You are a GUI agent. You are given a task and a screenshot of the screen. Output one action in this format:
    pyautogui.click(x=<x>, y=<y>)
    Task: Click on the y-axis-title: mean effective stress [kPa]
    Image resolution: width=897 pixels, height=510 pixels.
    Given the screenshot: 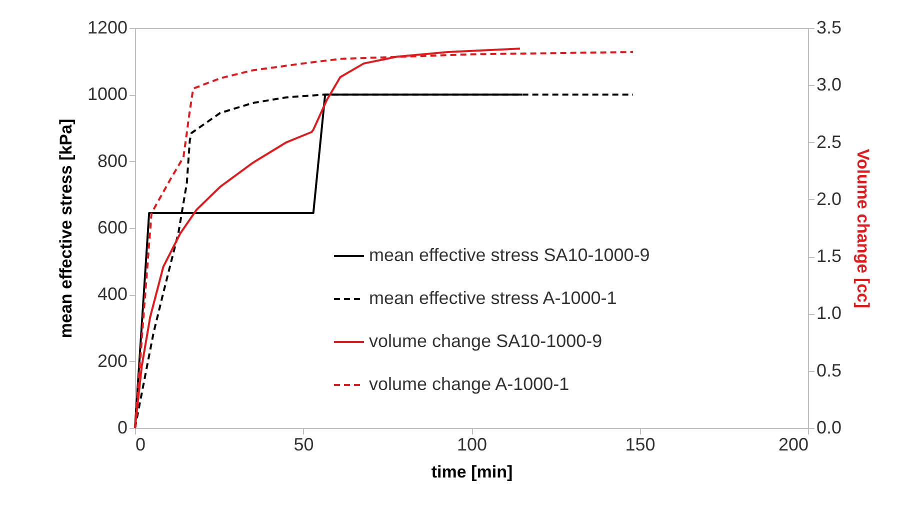 What is the action you would take?
    pyautogui.click(x=66, y=228)
    